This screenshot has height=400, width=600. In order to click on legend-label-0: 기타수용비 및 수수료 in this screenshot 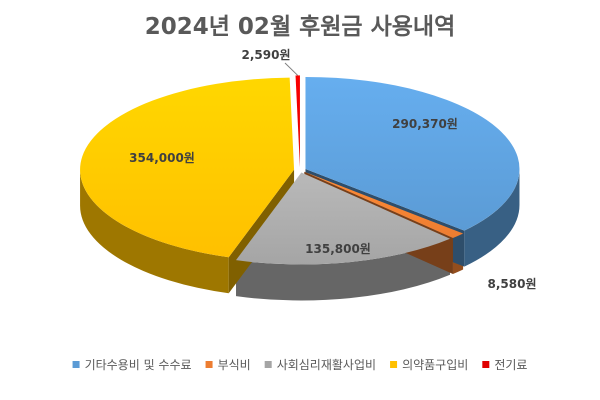, I will do `click(138, 365)`.